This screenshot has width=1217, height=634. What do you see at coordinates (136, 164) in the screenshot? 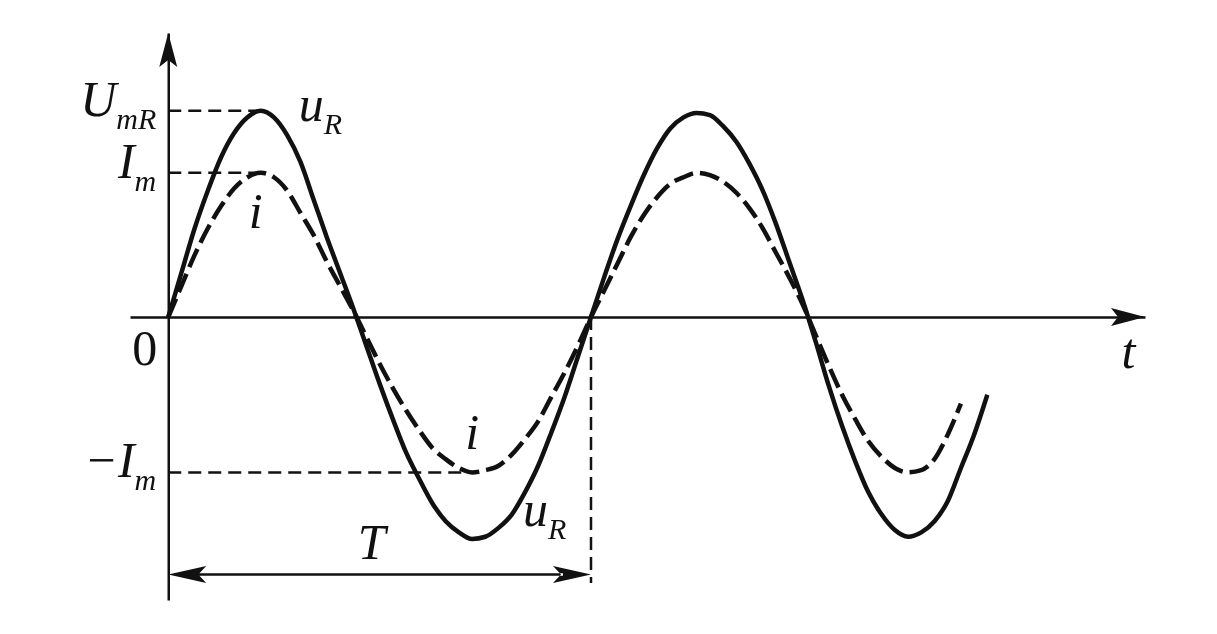
I see `ref-line-label: I$_{m}$` at bounding box center [136, 164].